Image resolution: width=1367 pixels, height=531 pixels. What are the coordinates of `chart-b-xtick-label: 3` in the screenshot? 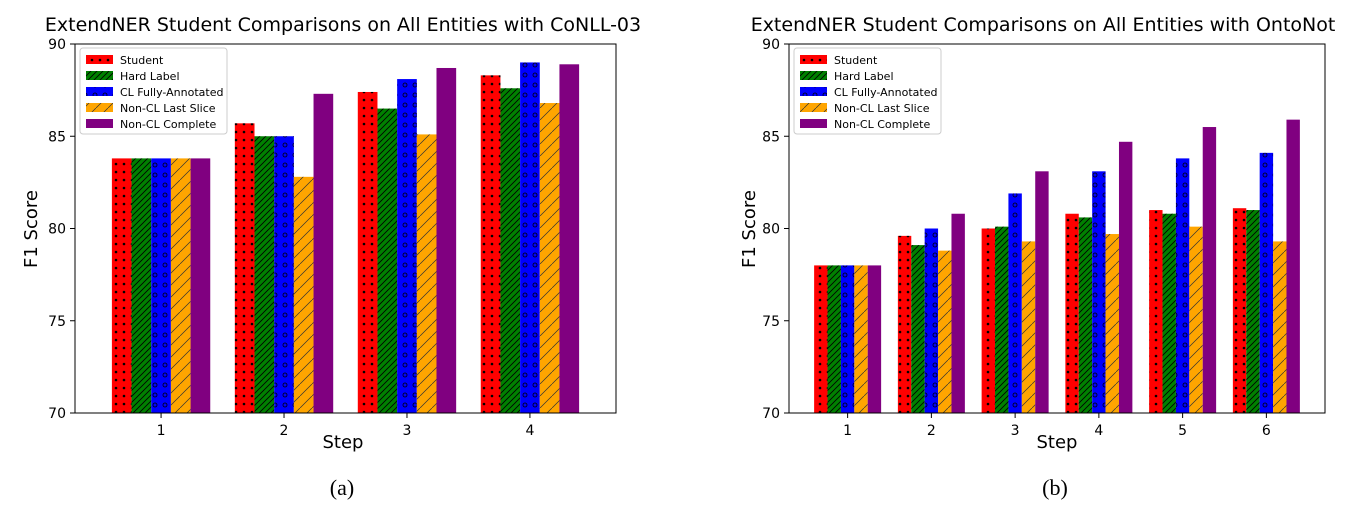 It's located at (1015, 431).